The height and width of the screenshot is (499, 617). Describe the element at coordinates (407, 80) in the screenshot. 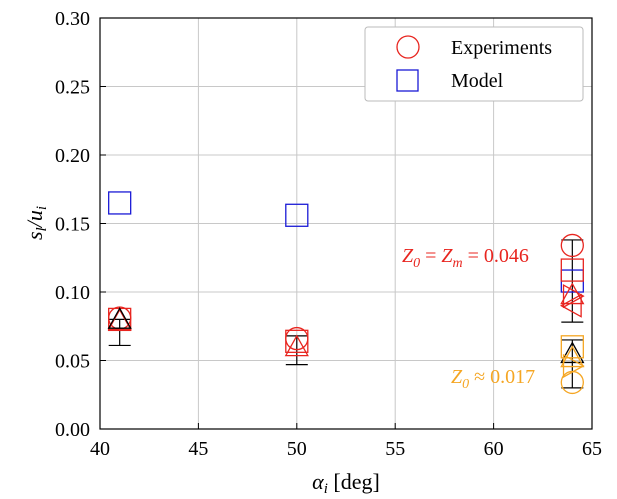

I see `legend-square-icon` at that location.